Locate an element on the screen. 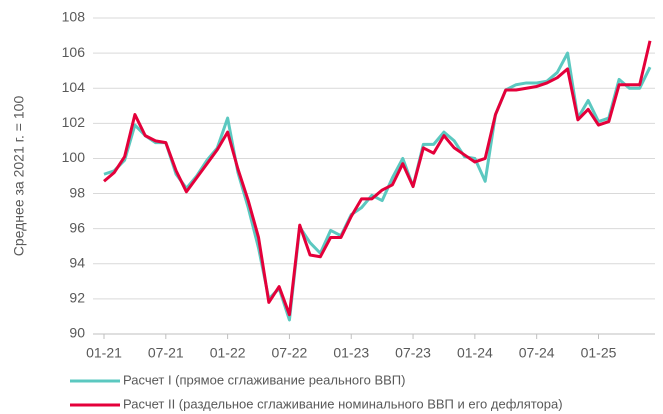  x-tick-label: 07-22 is located at coordinates (290, 353).